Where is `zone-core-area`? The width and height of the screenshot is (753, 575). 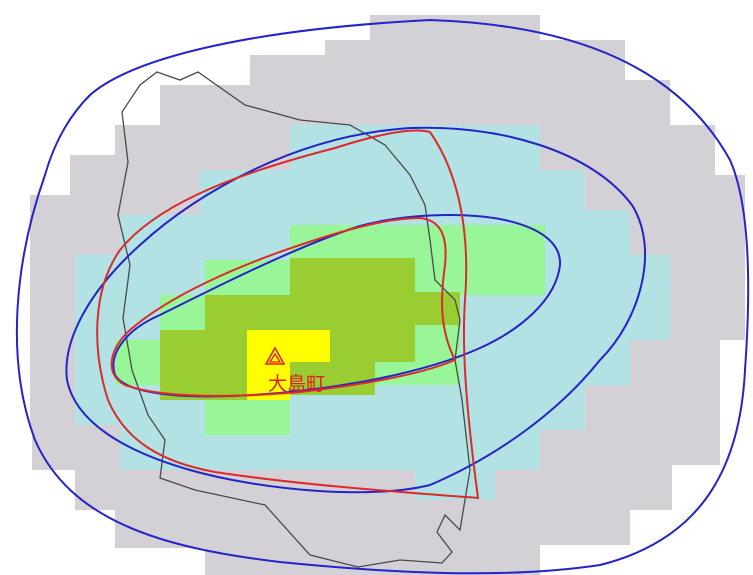 zone-core-area is located at coordinates (310, 329).